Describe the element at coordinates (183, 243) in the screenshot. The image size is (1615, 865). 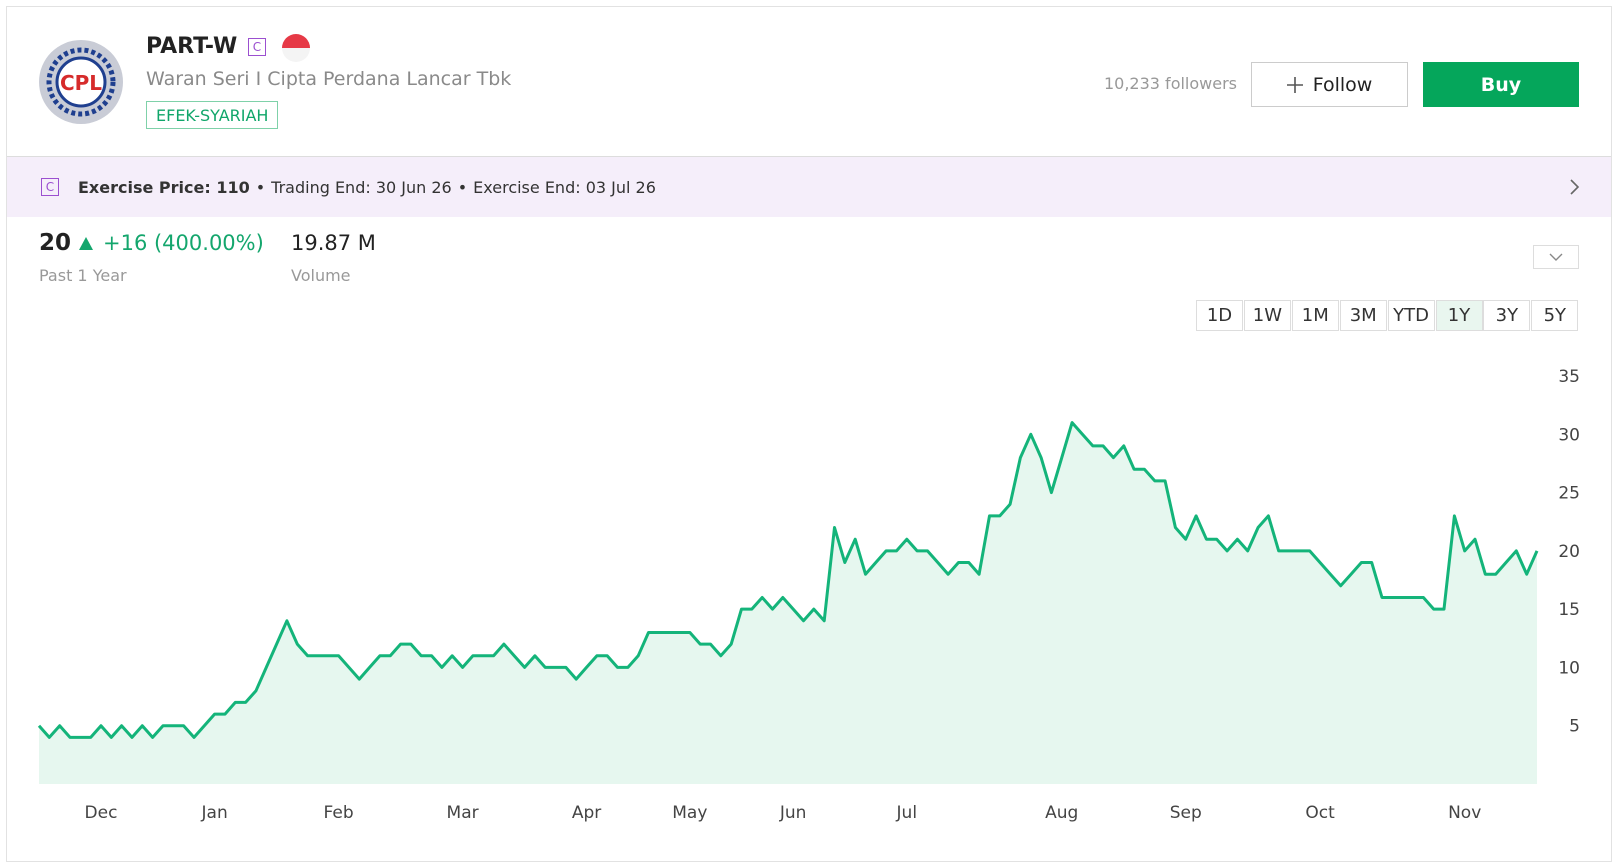
I see `change: +16 (400.00%)` at that location.